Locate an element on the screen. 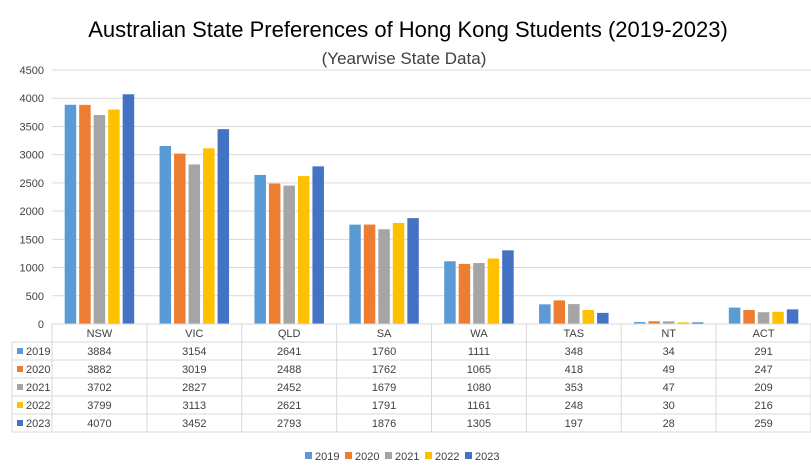 The width and height of the screenshot is (811, 469). data-label: 1305 is located at coordinates (479, 424).